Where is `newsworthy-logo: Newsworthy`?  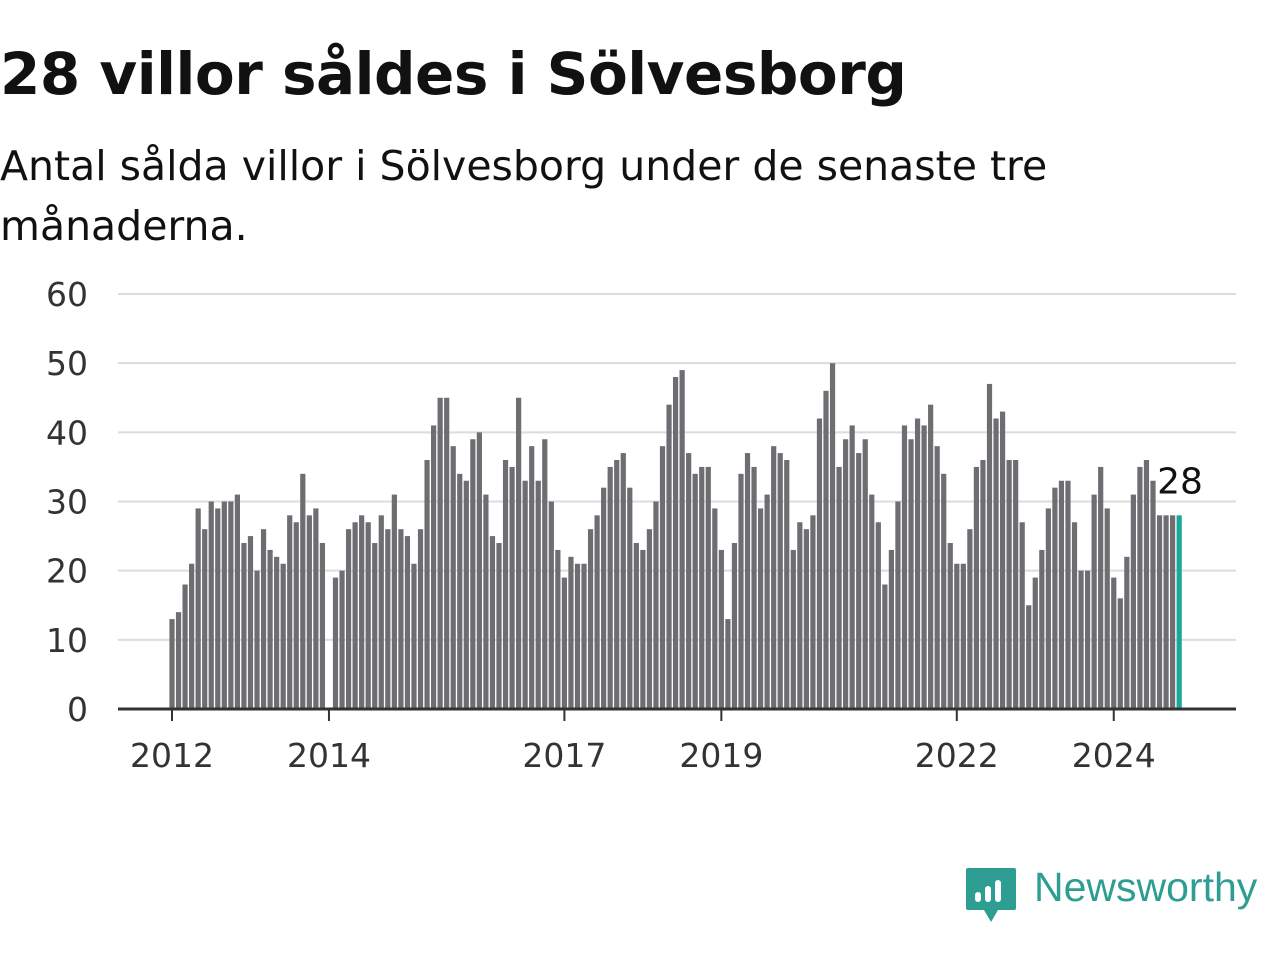 newsworthy-logo: Newsworthy is located at coordinates (1119, 895).